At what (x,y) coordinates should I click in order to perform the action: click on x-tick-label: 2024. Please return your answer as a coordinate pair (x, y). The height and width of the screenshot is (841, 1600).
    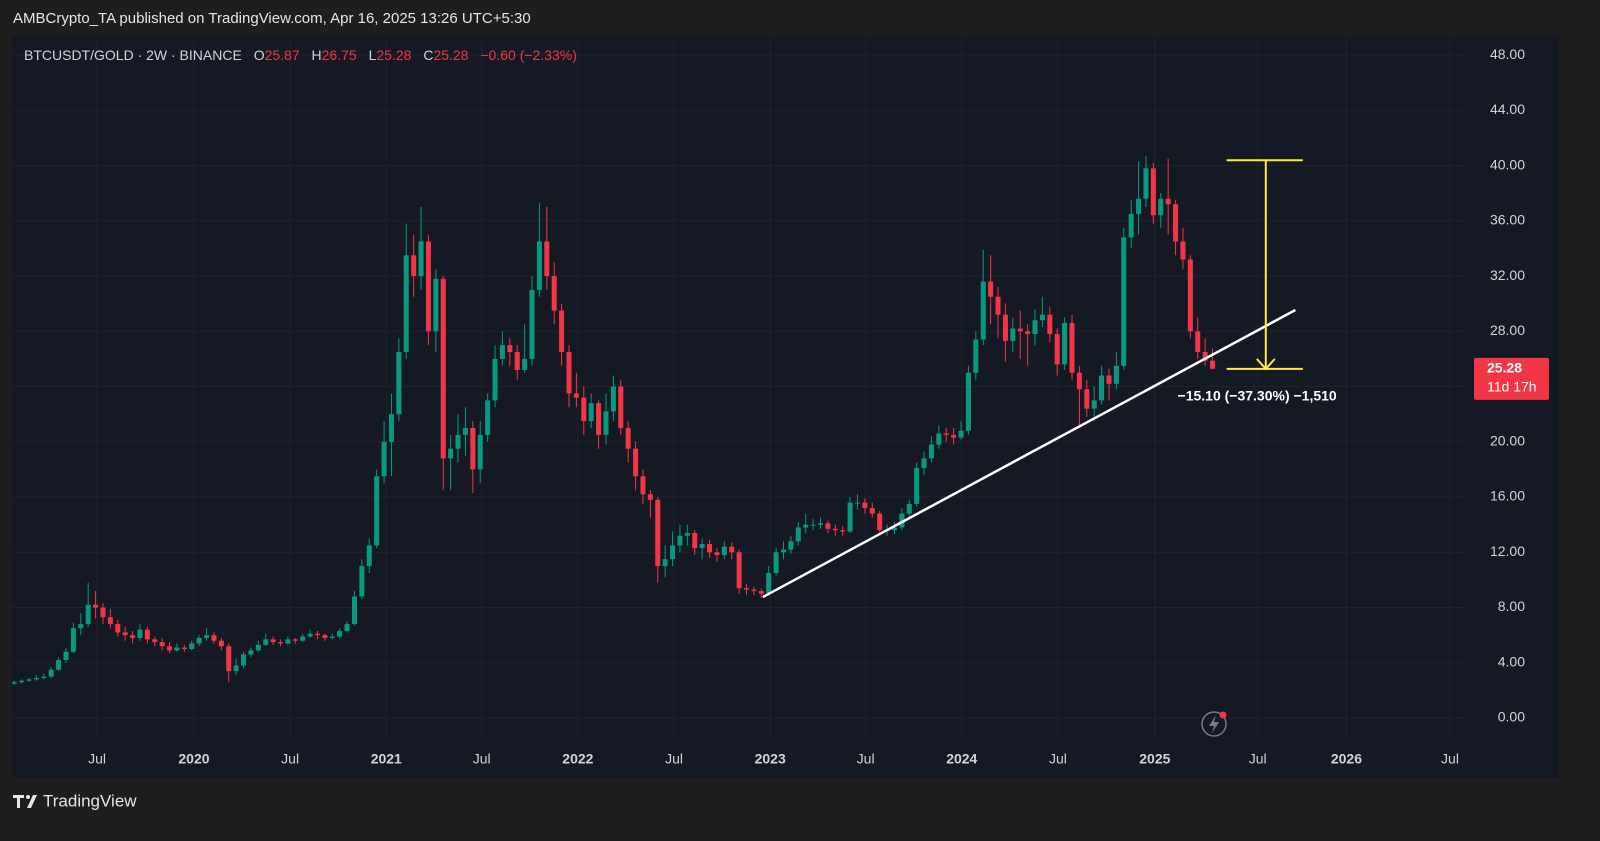
    Looking at the image, I should click on (961, 759).